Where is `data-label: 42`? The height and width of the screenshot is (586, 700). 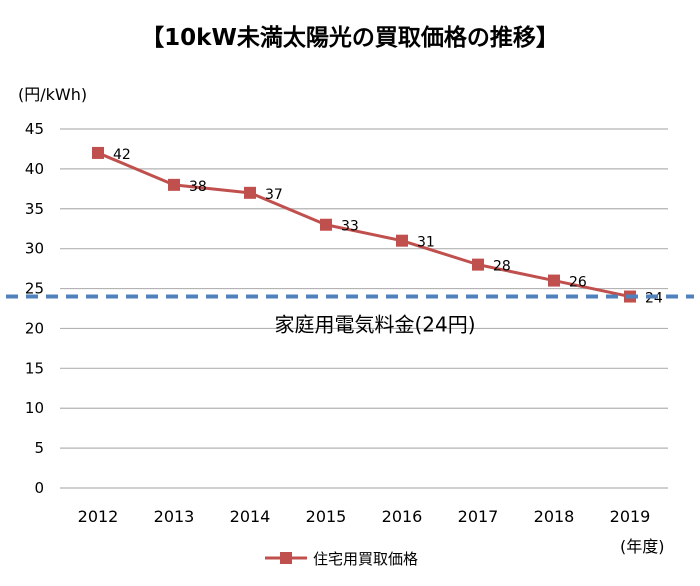
data-label: 42 is located at coordinates (122, 155).